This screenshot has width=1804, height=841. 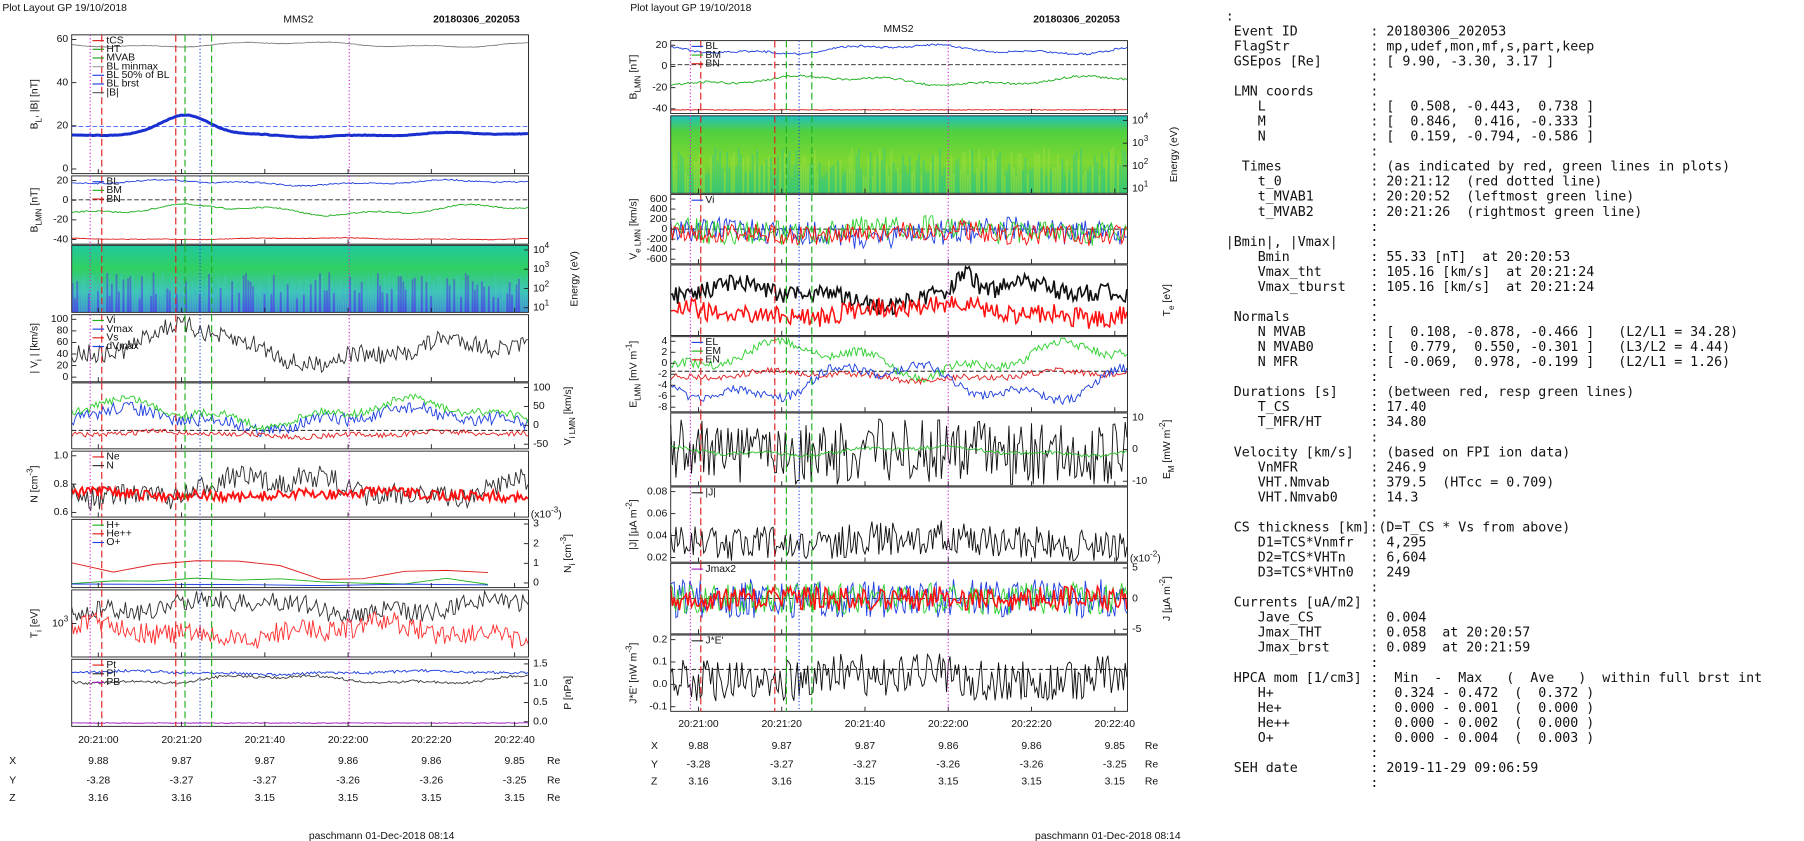 What do you see at coordinates (1450, 633) in the screenshot?
I see `summary-value: : 0.058 at 20:20:57` at bounding box center [1450, 633].